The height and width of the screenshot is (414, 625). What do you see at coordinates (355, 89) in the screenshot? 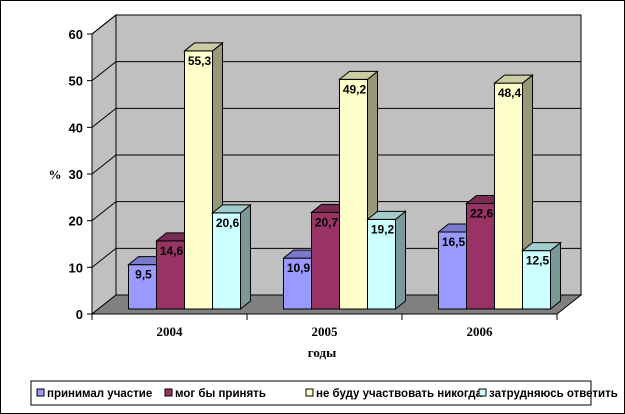
I see `data-label: 49,2` at bounding box center [355, 89].